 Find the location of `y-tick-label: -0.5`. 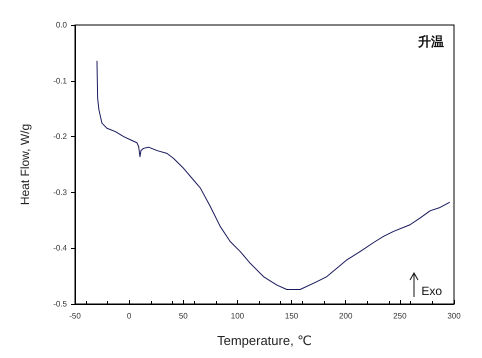

y-tick-label: -0.5 is located at coordinates (60, 304).